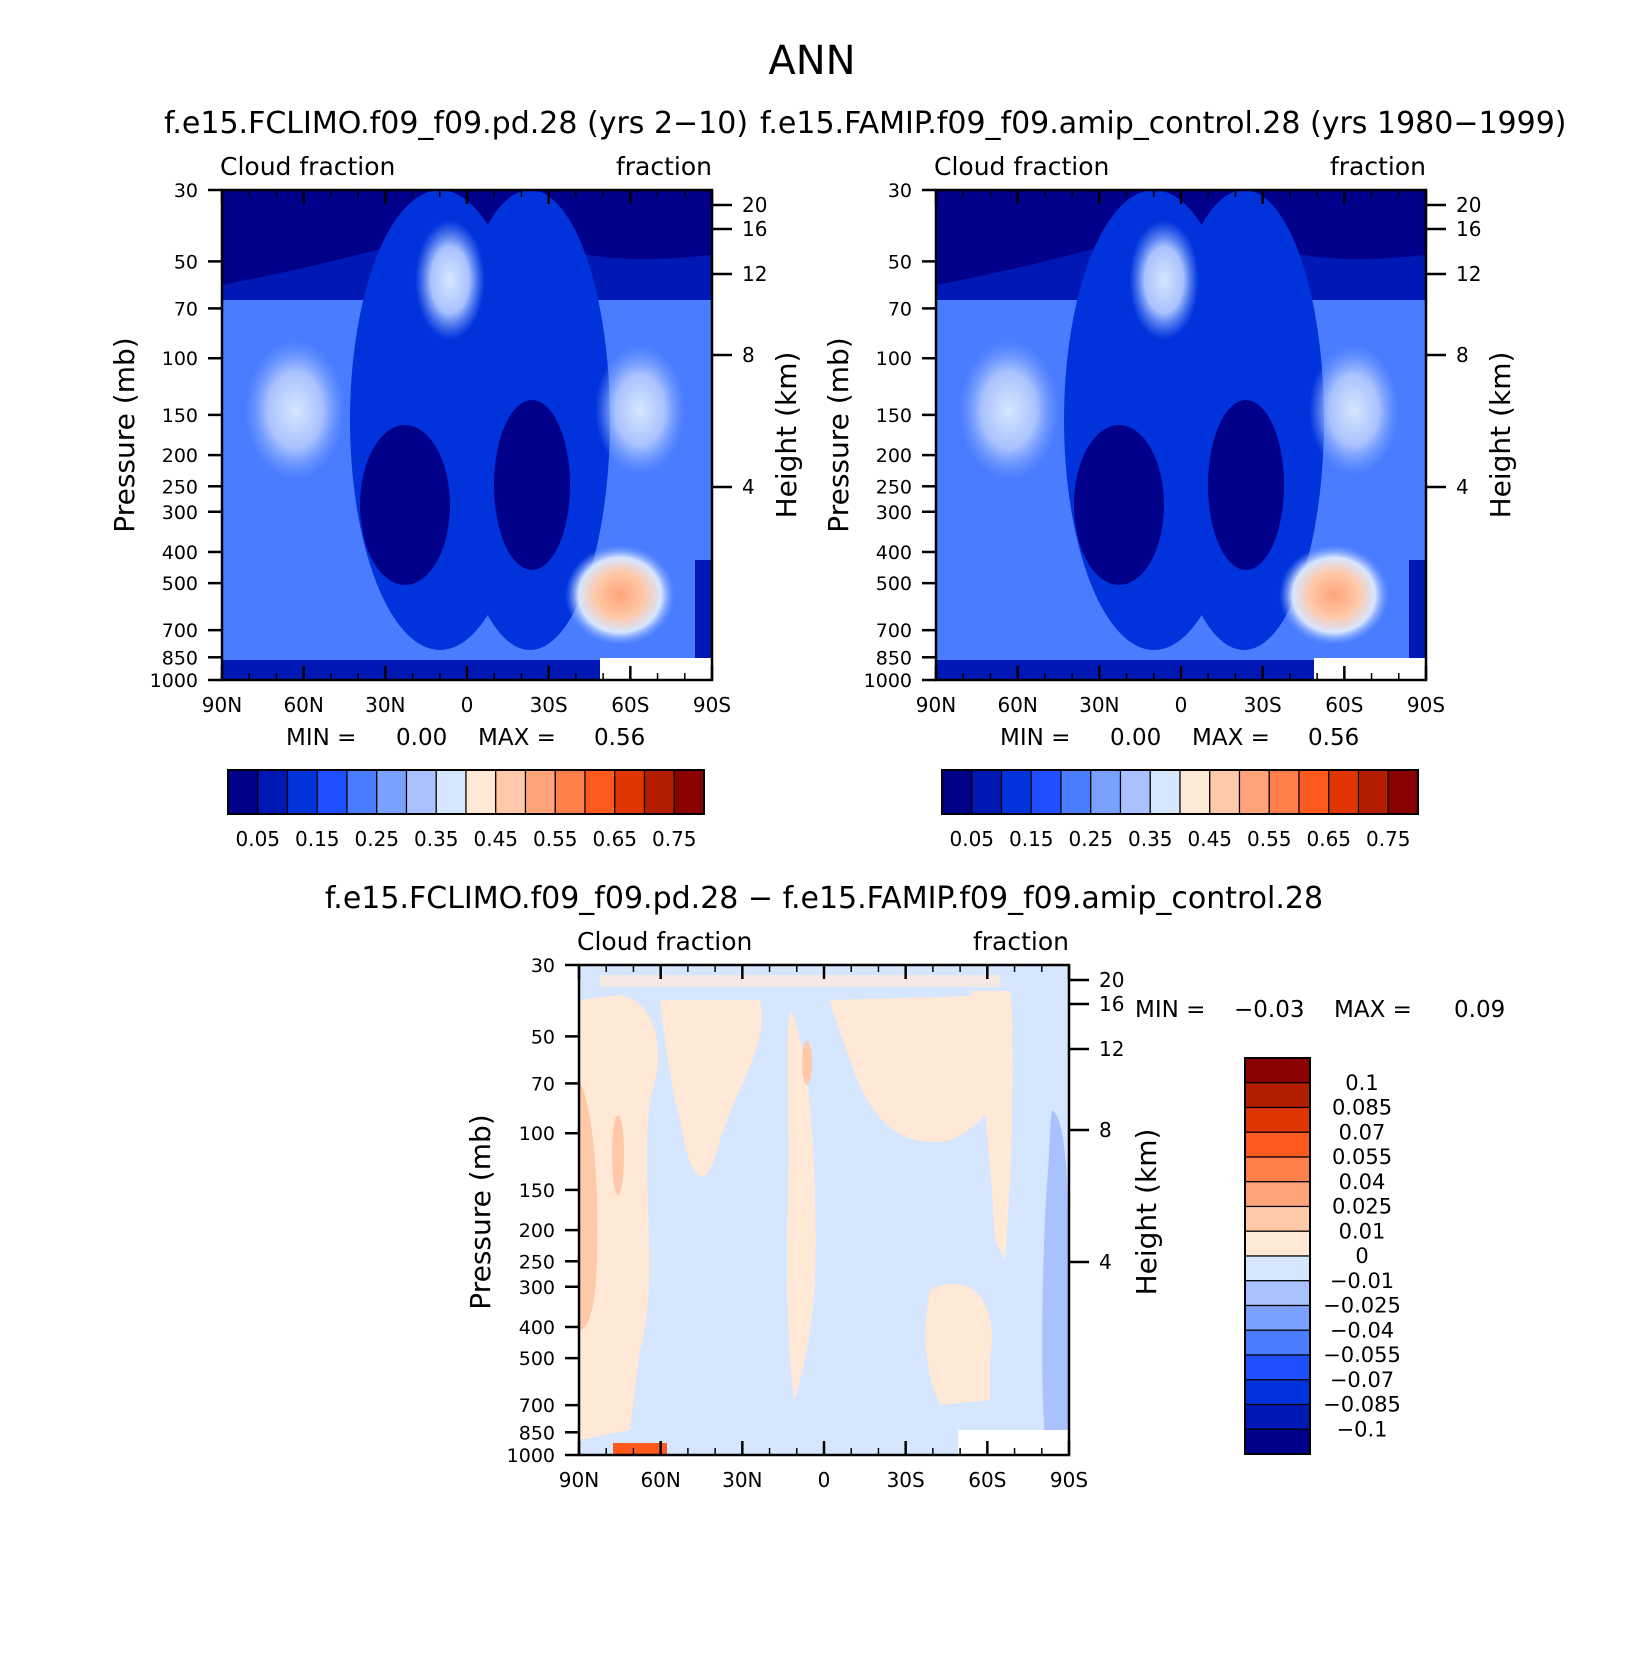 The height and width of the screenshot is (1658, 1641). I want to click on panel-control-colorbar-label: 0.75, so click(1388, 839).